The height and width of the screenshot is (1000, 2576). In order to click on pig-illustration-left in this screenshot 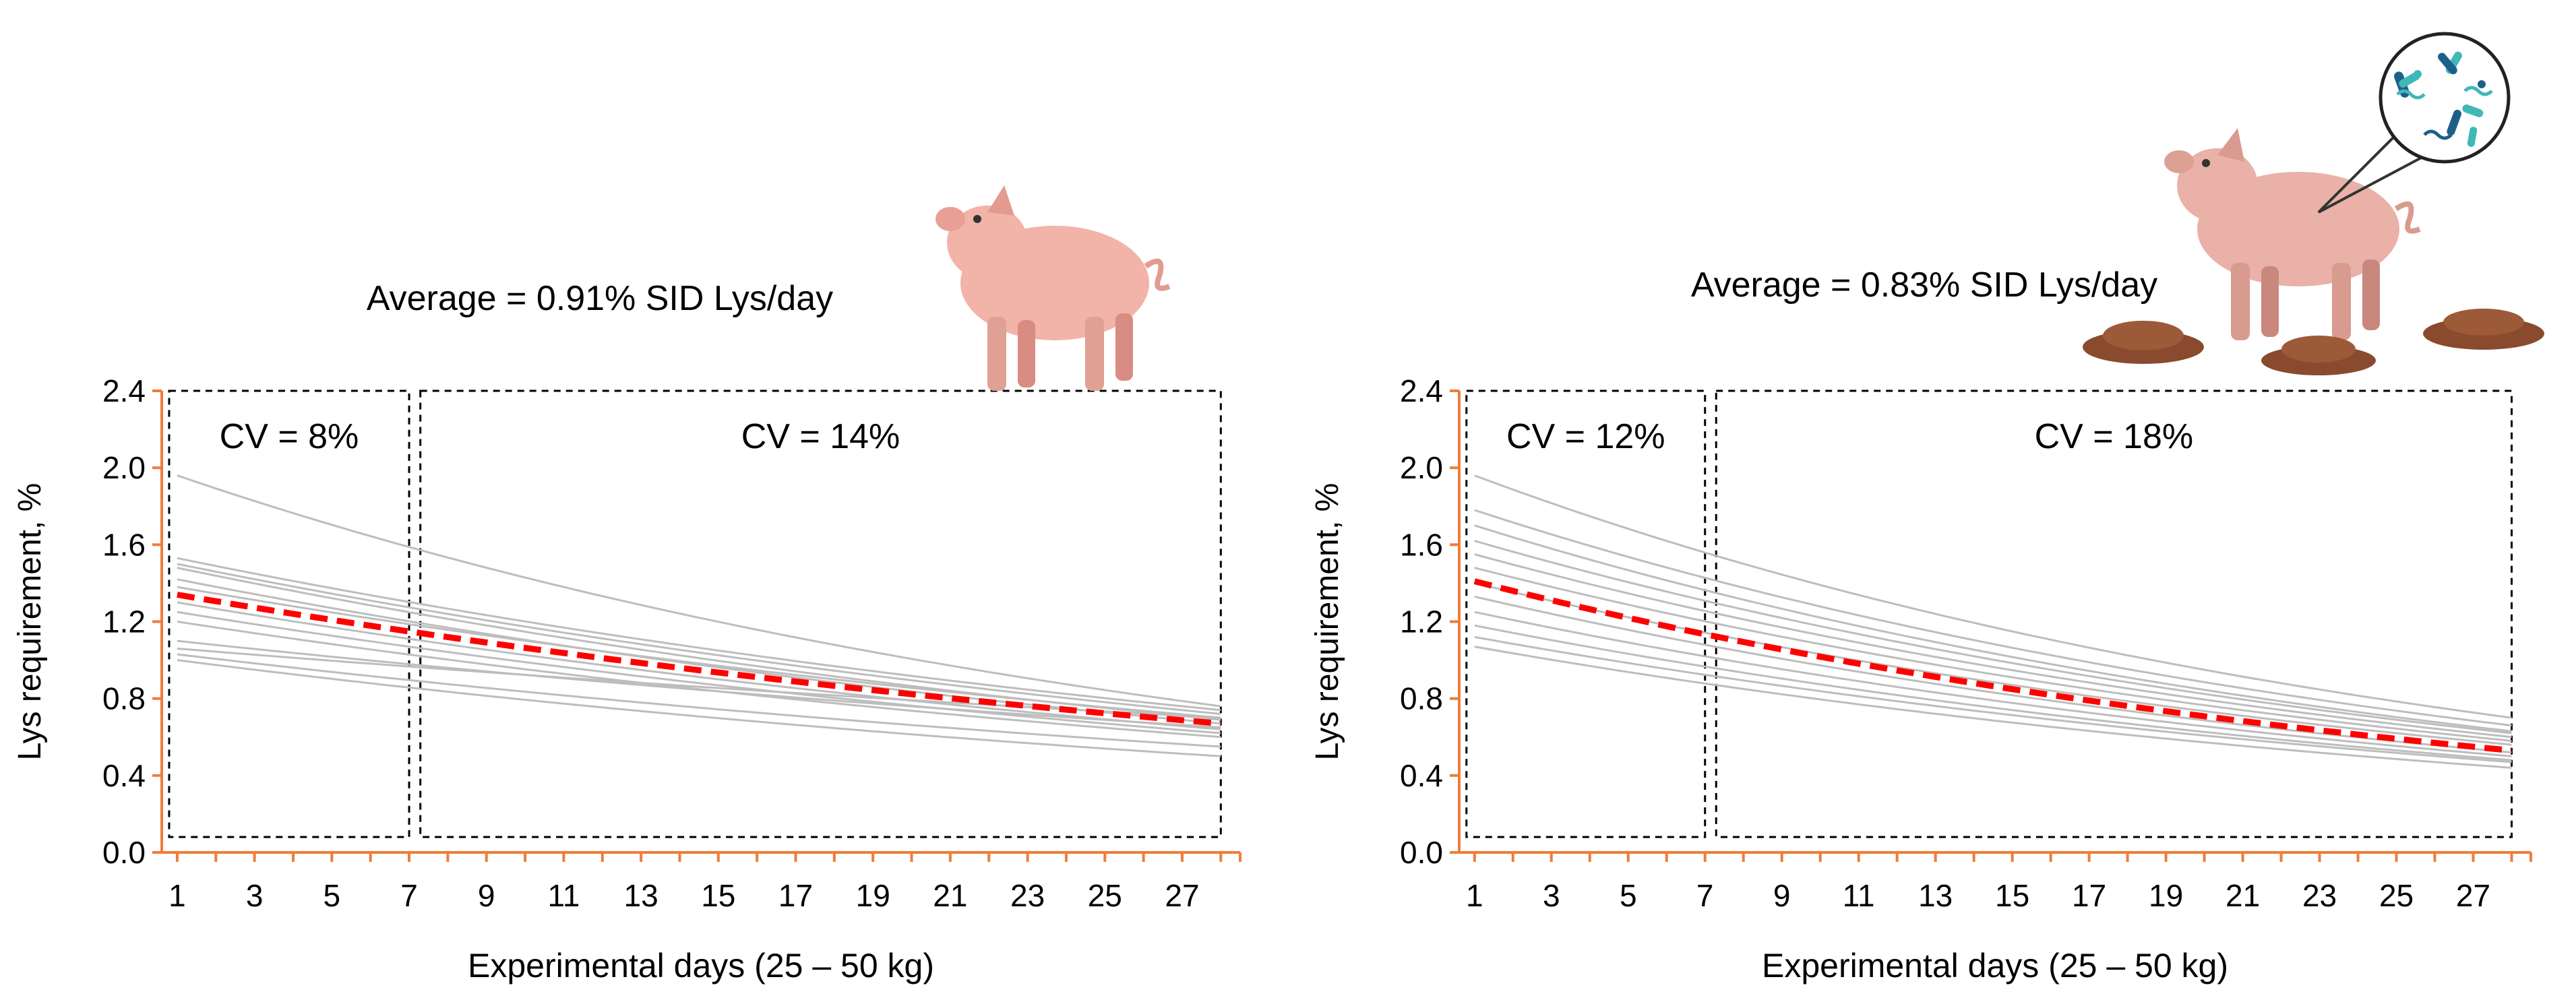, I will do `click(1054, 288)`.